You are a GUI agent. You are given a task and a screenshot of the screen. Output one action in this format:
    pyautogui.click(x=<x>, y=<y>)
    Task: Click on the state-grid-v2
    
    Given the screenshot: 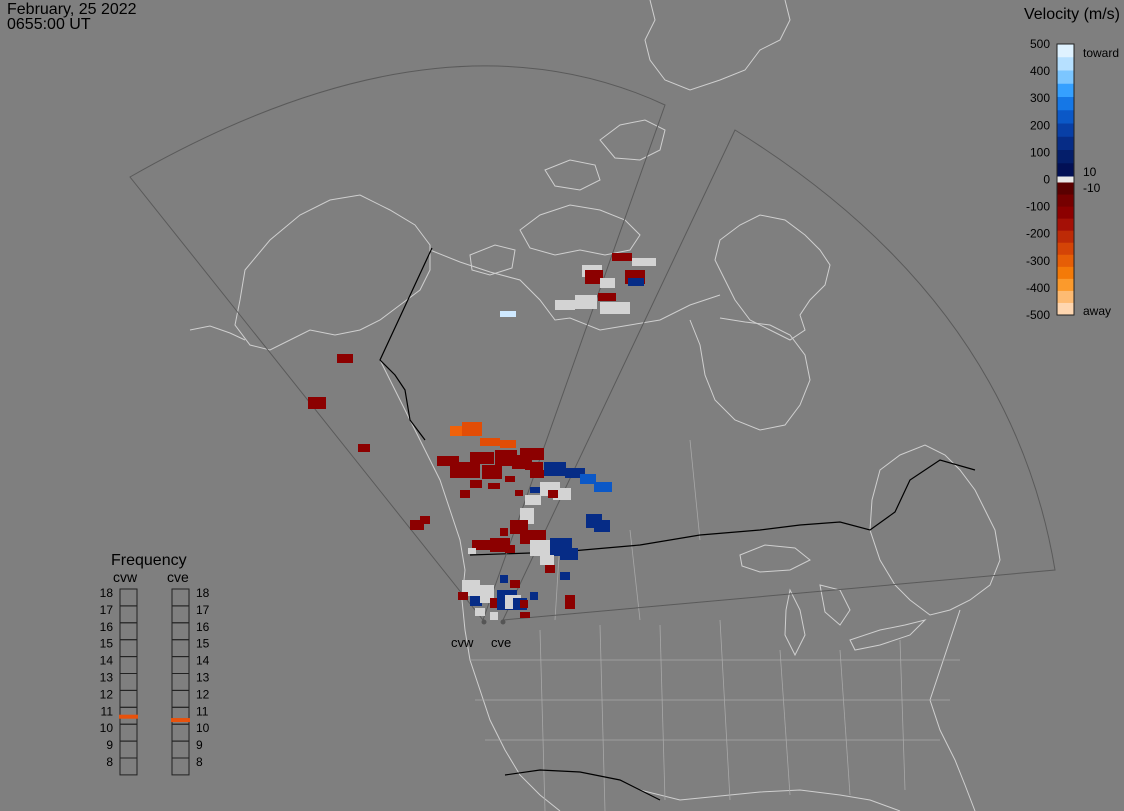 What is the action you would take?
    pyautogui.click(x=602, y=717)
    